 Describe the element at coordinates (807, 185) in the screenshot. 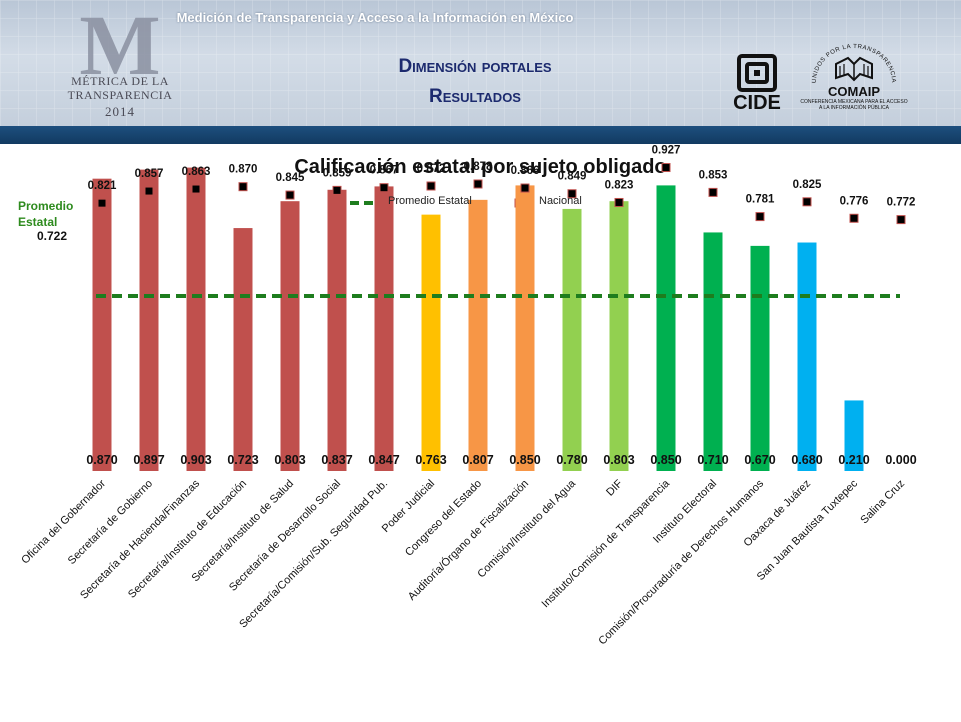

I see `nacional-value-label-16: 0.825` at that location.